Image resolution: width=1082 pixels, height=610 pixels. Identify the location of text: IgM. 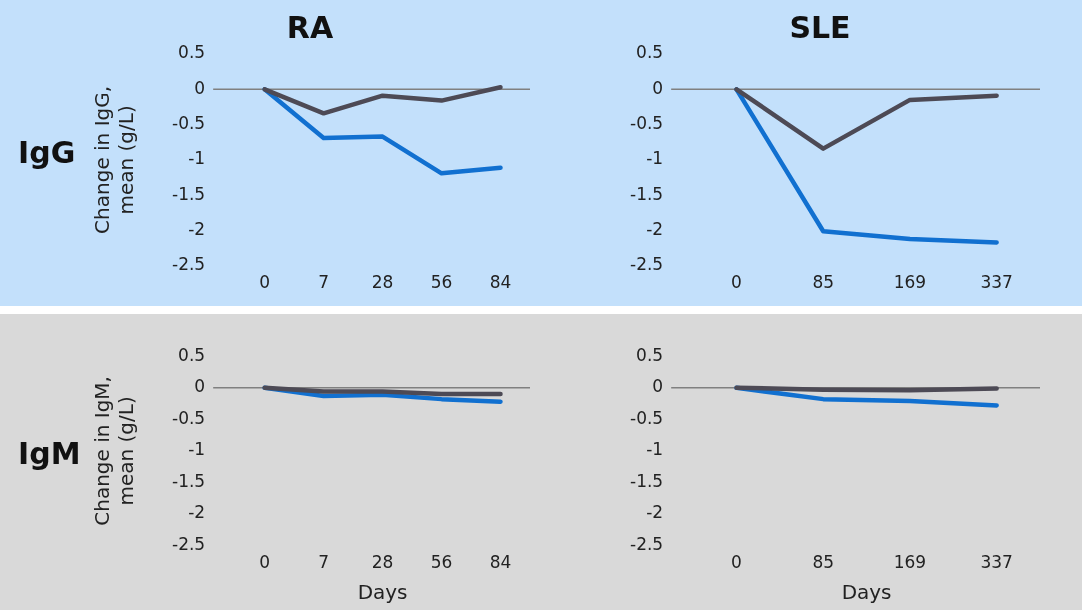
(49, 453).